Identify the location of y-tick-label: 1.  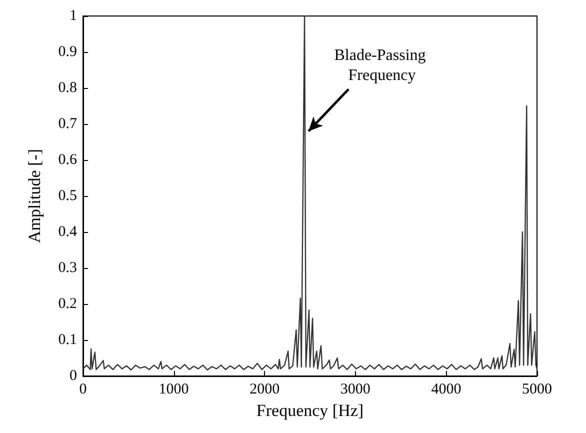
(73, 16).